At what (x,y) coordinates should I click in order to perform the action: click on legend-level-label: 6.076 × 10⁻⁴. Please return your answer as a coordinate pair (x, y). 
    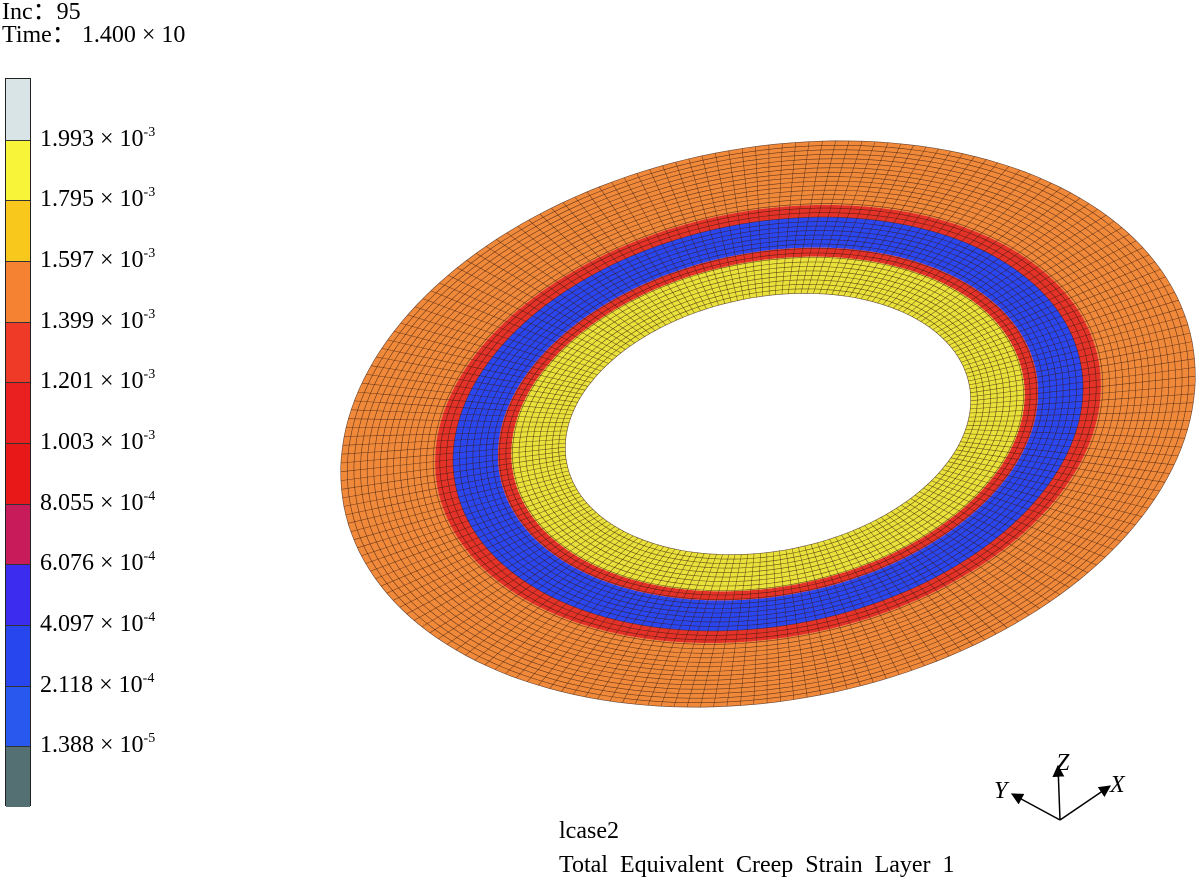
    Looking at the image, I should click on (97, 562).